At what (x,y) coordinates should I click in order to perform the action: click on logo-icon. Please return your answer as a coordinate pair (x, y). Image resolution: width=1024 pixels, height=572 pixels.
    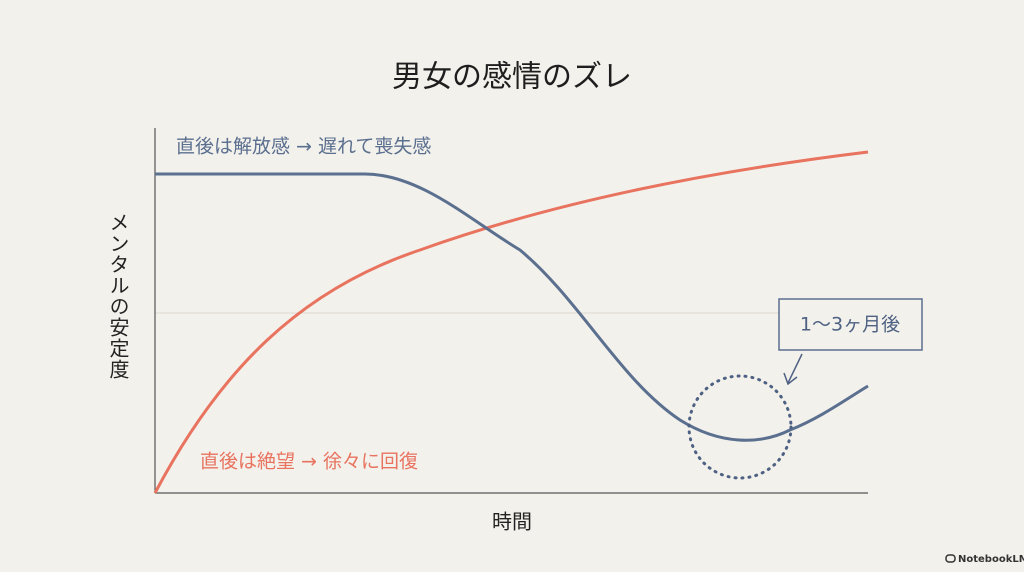
    Looking at the image, I should click on (950, 558).